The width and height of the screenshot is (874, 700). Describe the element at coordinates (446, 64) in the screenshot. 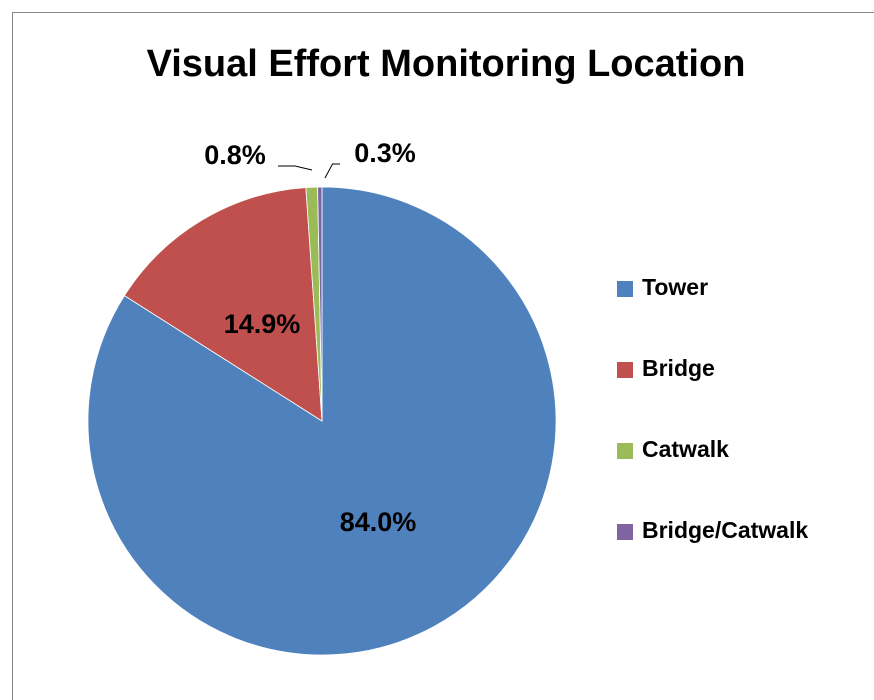

I see `chart-title: Visual Effort Monitoring Location` at that location.